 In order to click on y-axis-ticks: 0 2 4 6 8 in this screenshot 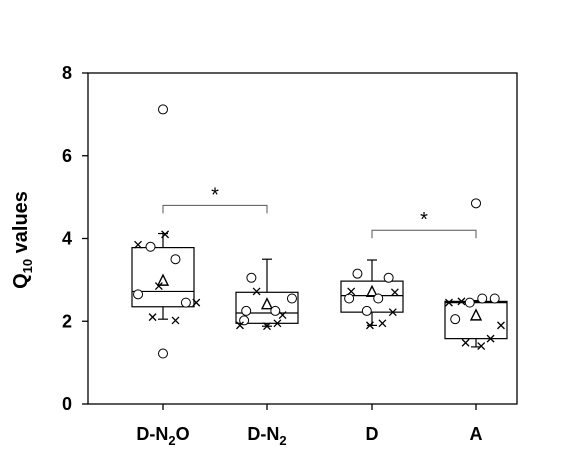, I will do `click(75, 238)`.